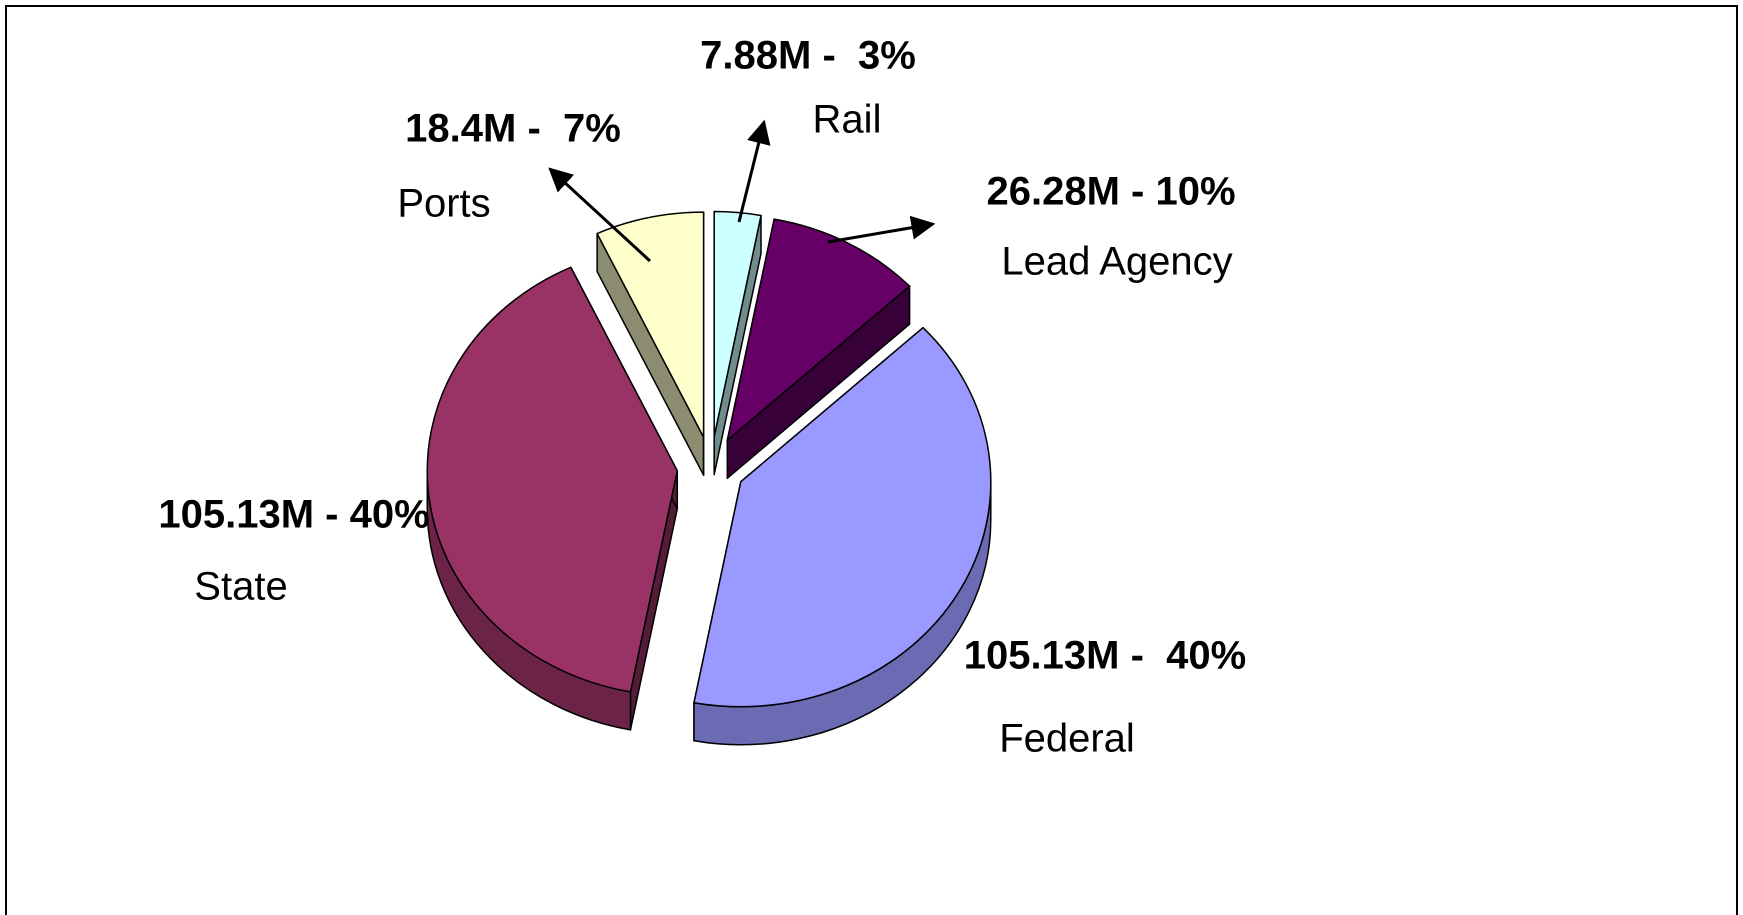 Image resolution: width=1743 pixels, height=915 pixels. Describe the element at coordinates (808, 56) in the screenshot. I see `data-label: 7.88M - 3%` at that location.